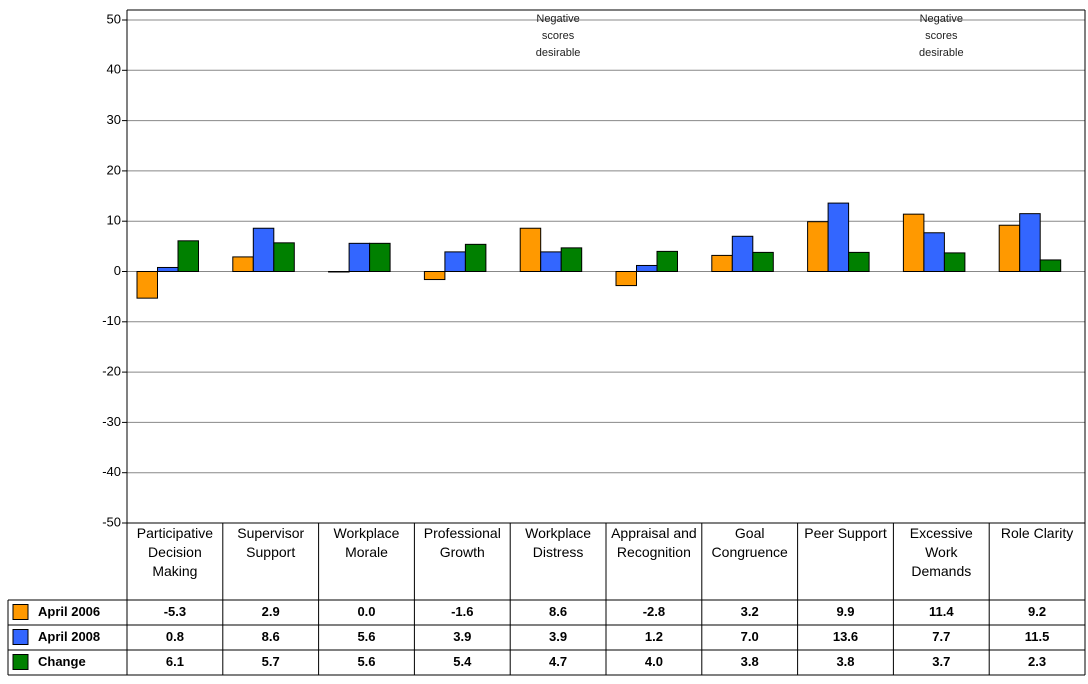  Describe the element at coordinates (111, 320) in the screenshot. I see `y-tick-label: -10` at that location.